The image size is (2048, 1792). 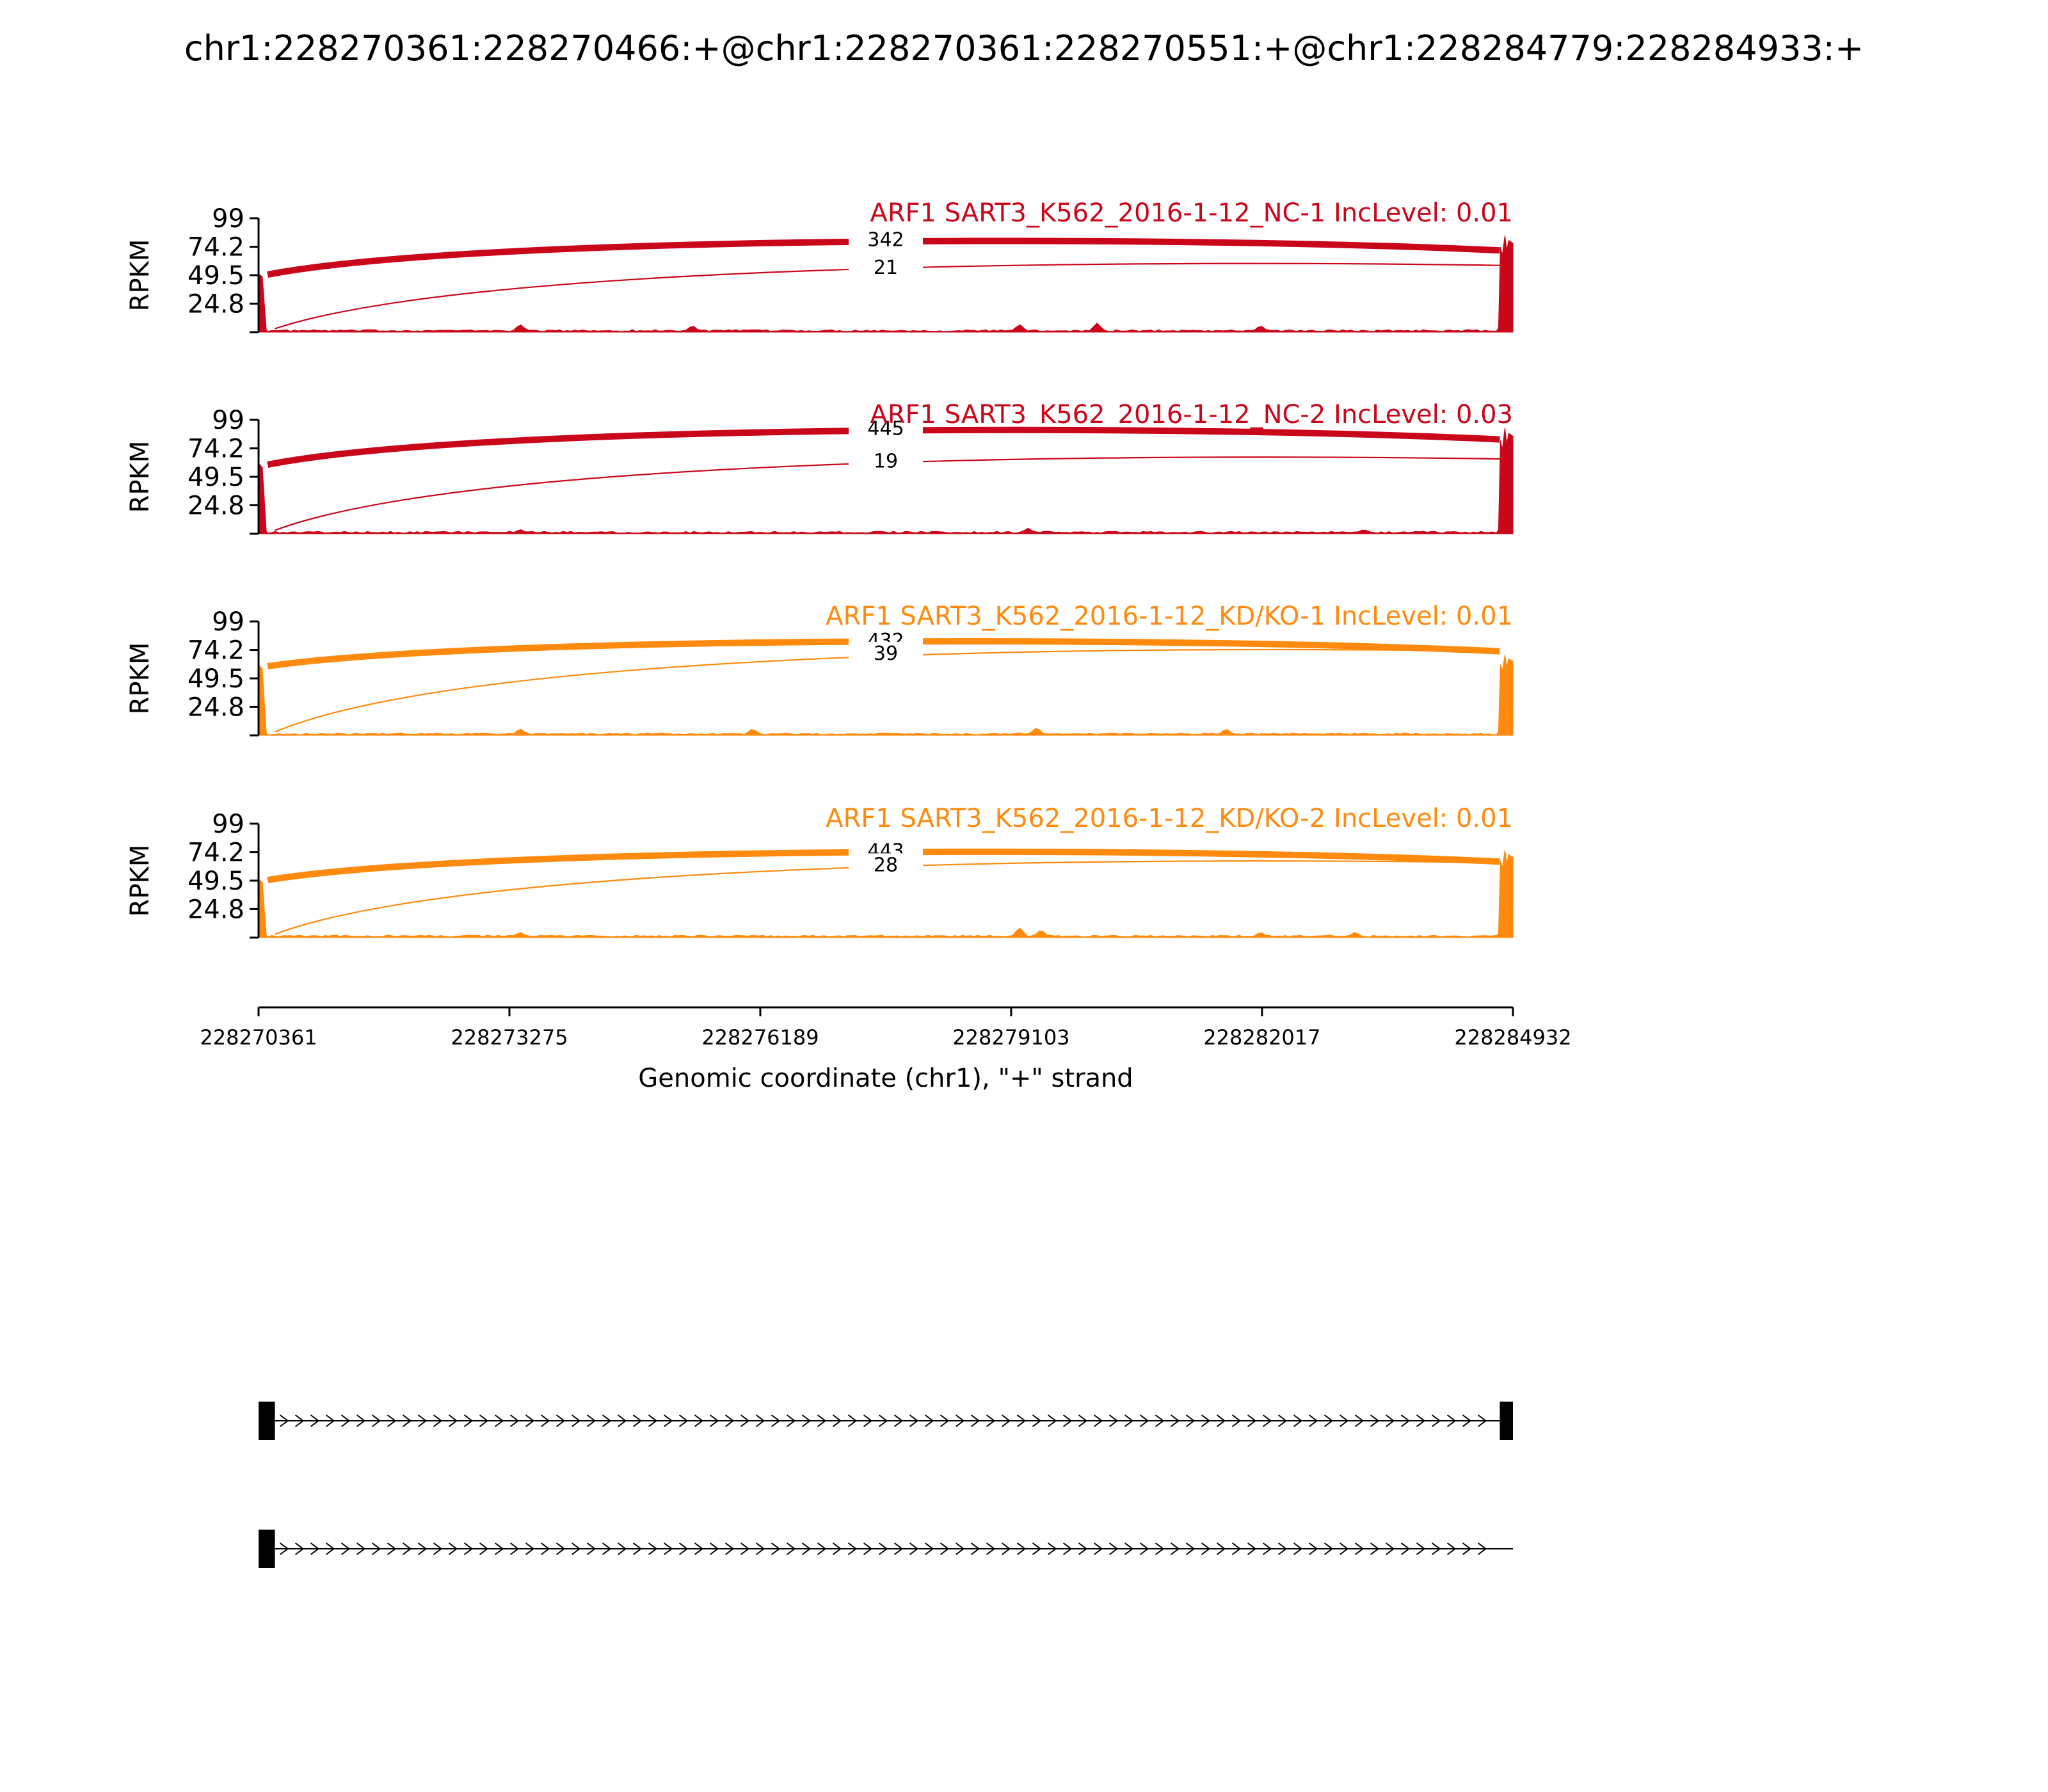 I want to click on junction-count: 28, so click(x=886, y=865).